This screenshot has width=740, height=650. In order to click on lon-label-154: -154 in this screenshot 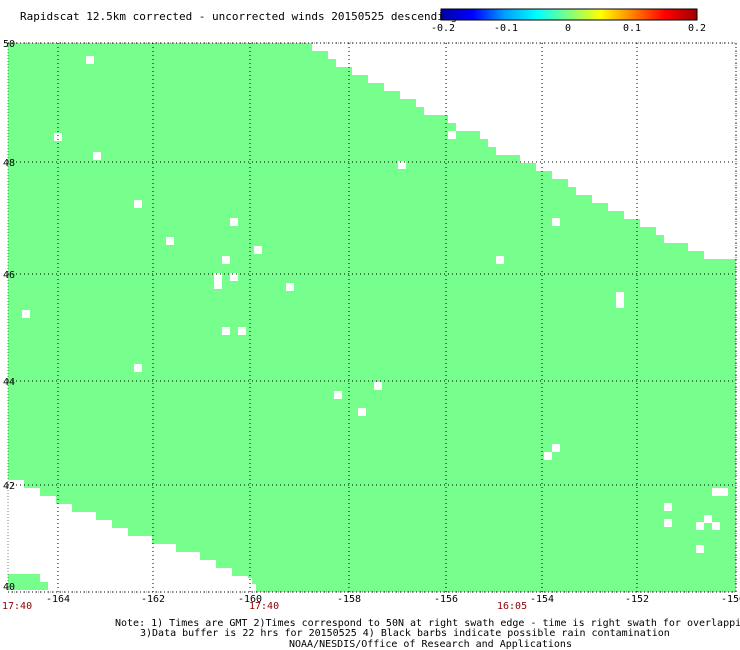, I will do `click(542, 599)`.